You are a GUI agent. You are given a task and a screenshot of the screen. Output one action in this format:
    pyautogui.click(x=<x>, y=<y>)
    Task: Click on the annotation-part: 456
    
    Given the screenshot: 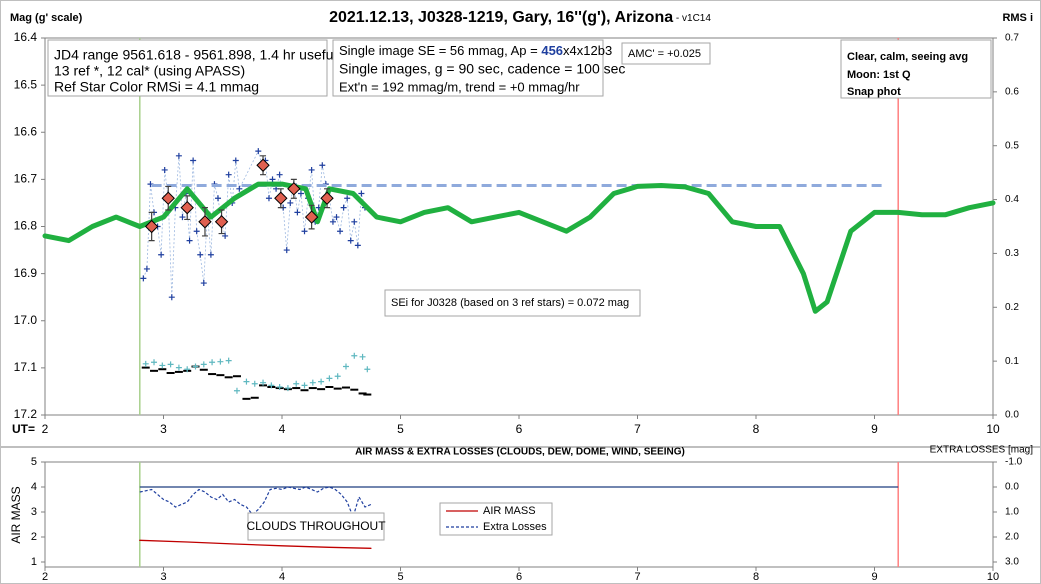 What is the action you would take?
    pyautogui.click(x=552, y=50)
    